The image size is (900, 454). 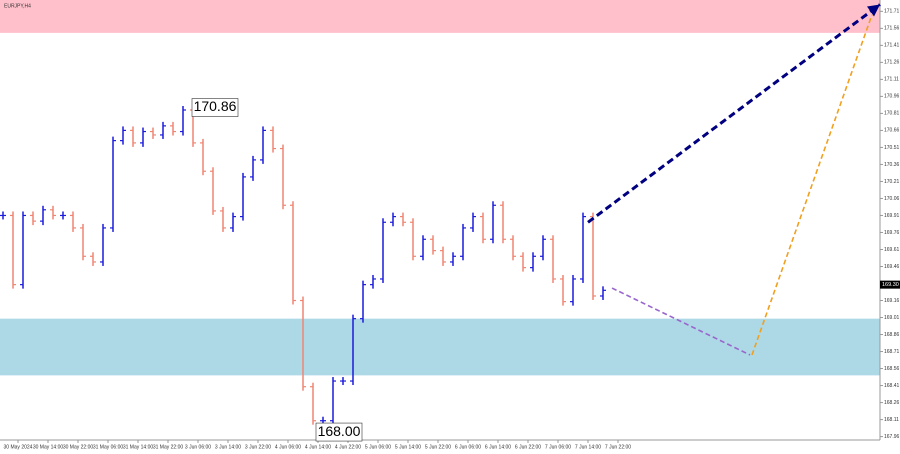 What do you see at coordinates (168, 447) in the screenshot?
I see `x-tick-label: 31 May 22:00` at bounding box center [168, 447].